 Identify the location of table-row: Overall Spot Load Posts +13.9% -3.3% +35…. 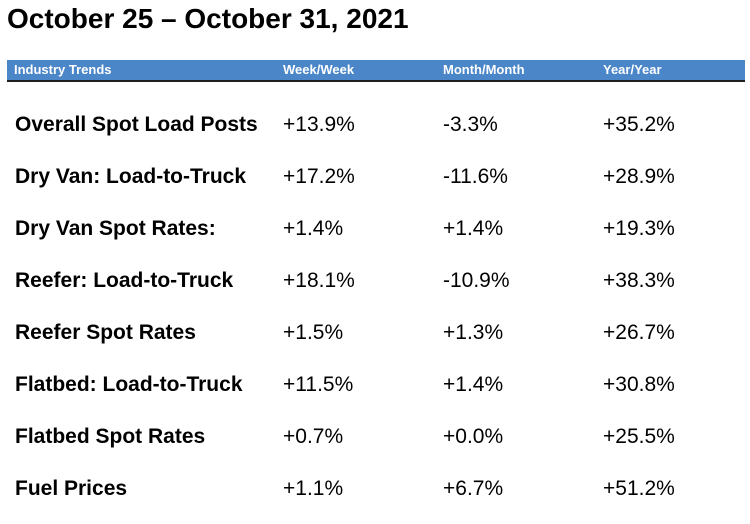
(376, 126).